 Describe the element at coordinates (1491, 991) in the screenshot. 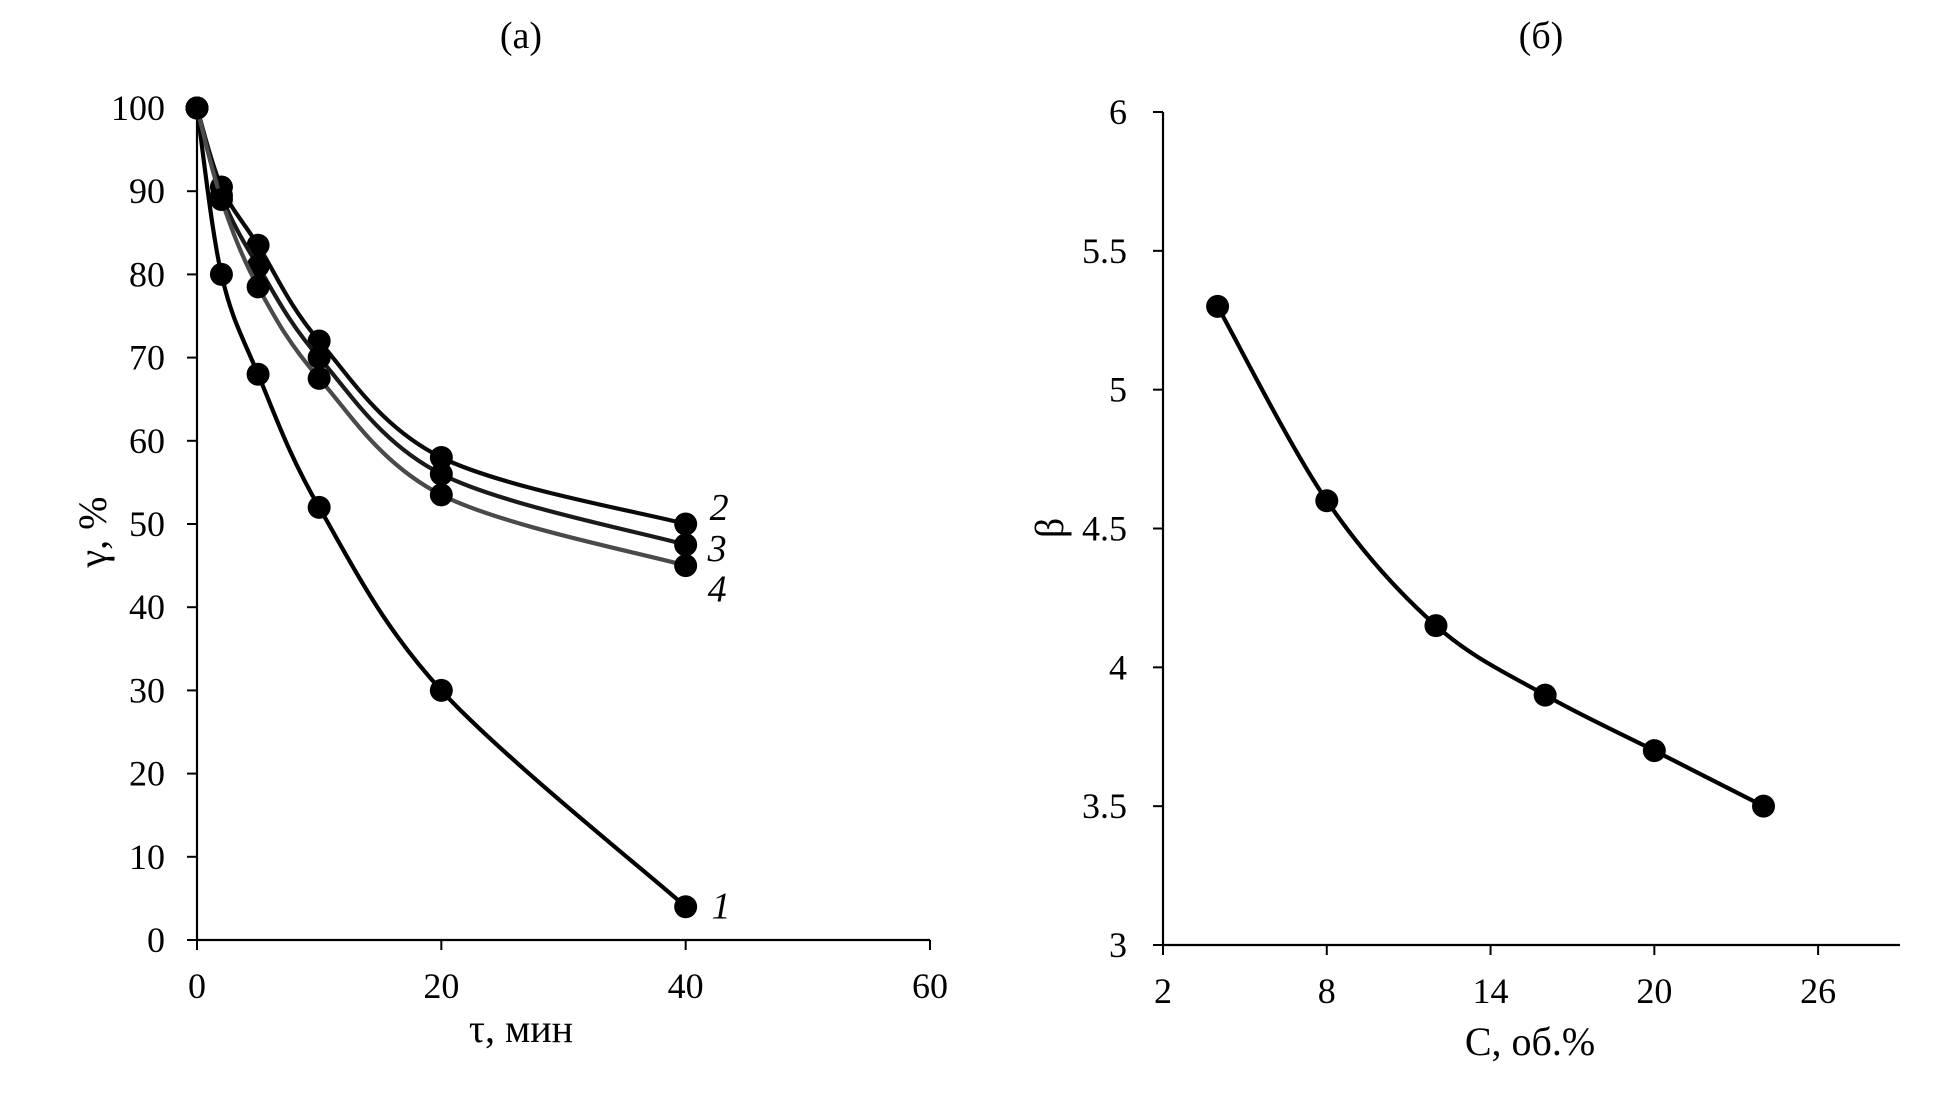

I see `panel-b-x-tick-label: 14` at that location.